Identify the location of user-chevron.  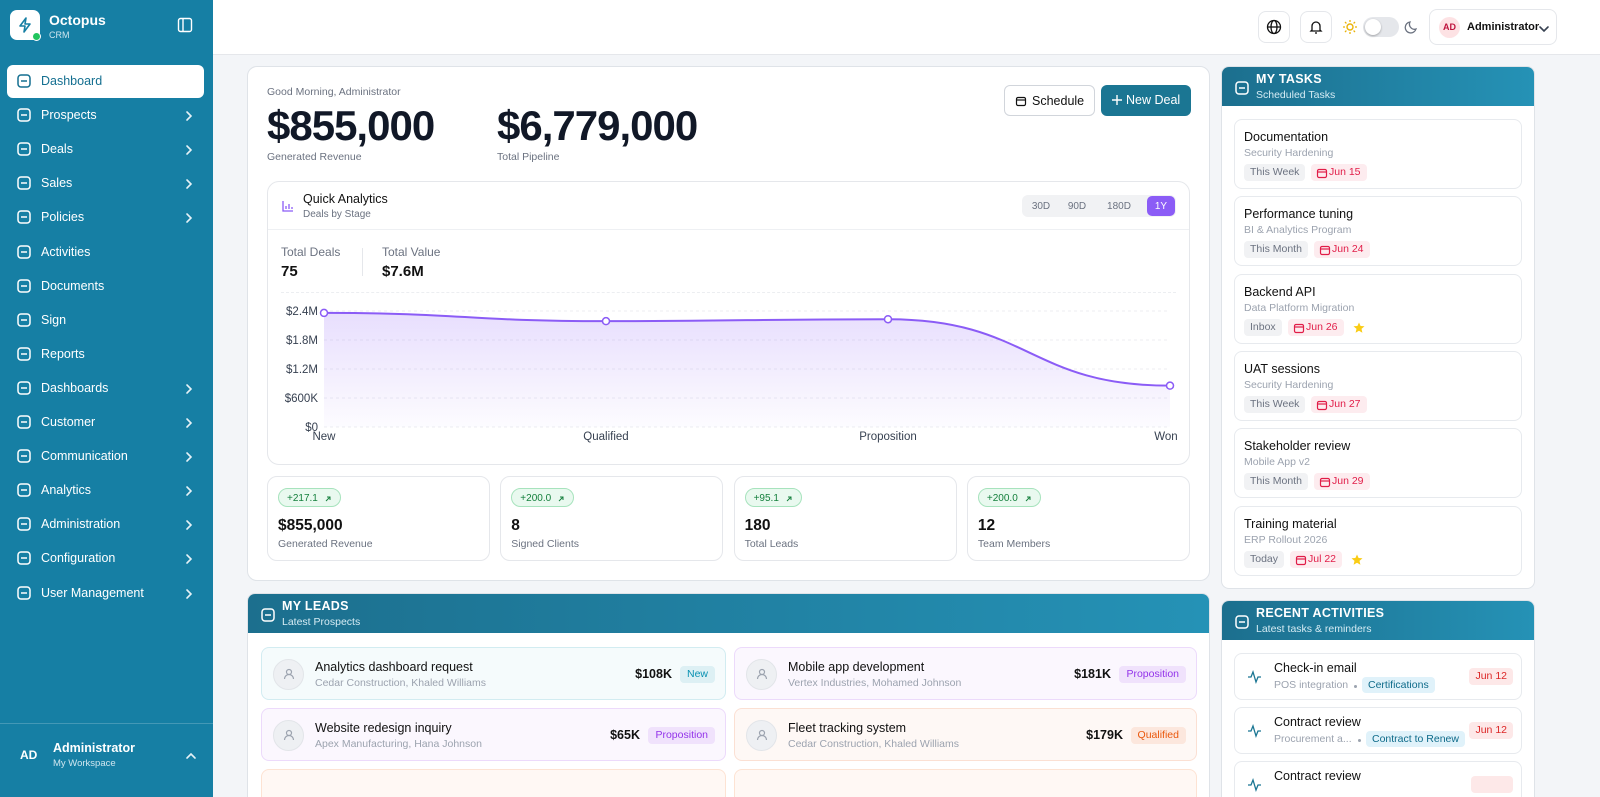
(191, 755).